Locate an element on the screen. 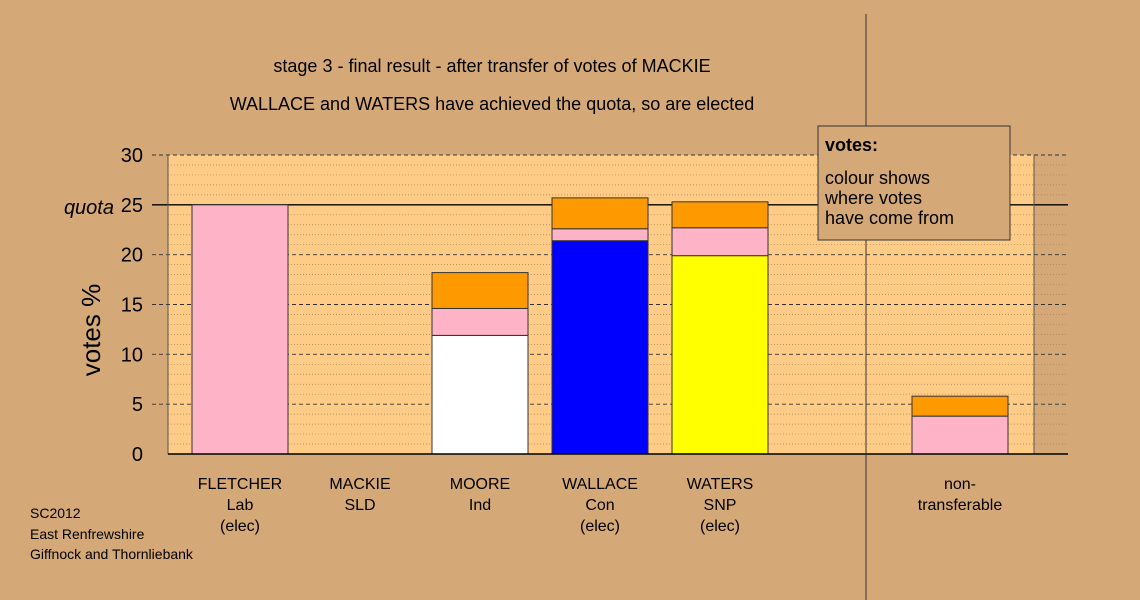 Image resolution: width=1140 pixels, height=600 pixels. legend-line: colour shows is located at coordinates (877, 178).